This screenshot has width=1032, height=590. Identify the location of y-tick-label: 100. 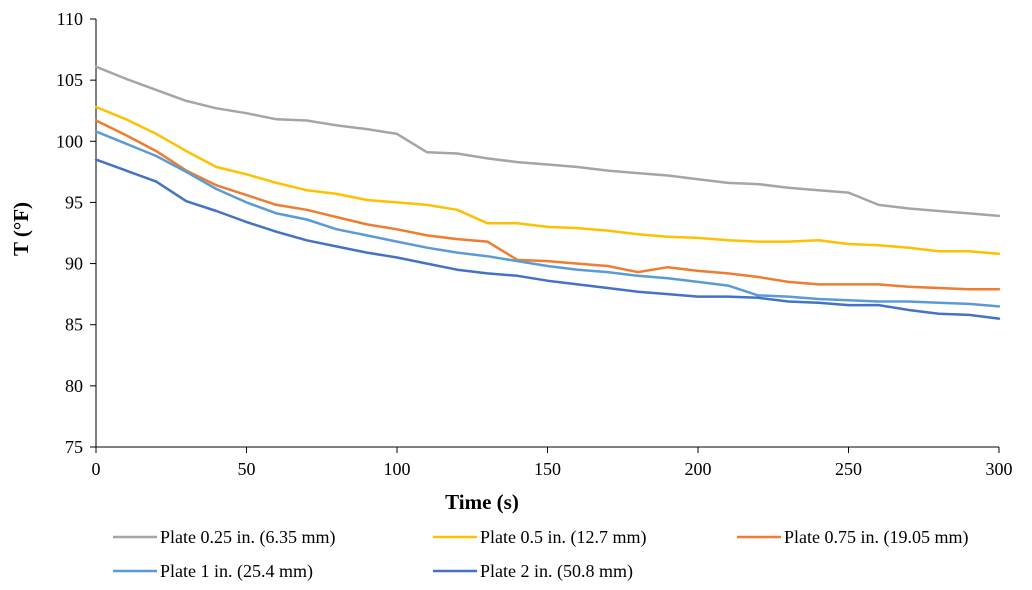
(69, 141).